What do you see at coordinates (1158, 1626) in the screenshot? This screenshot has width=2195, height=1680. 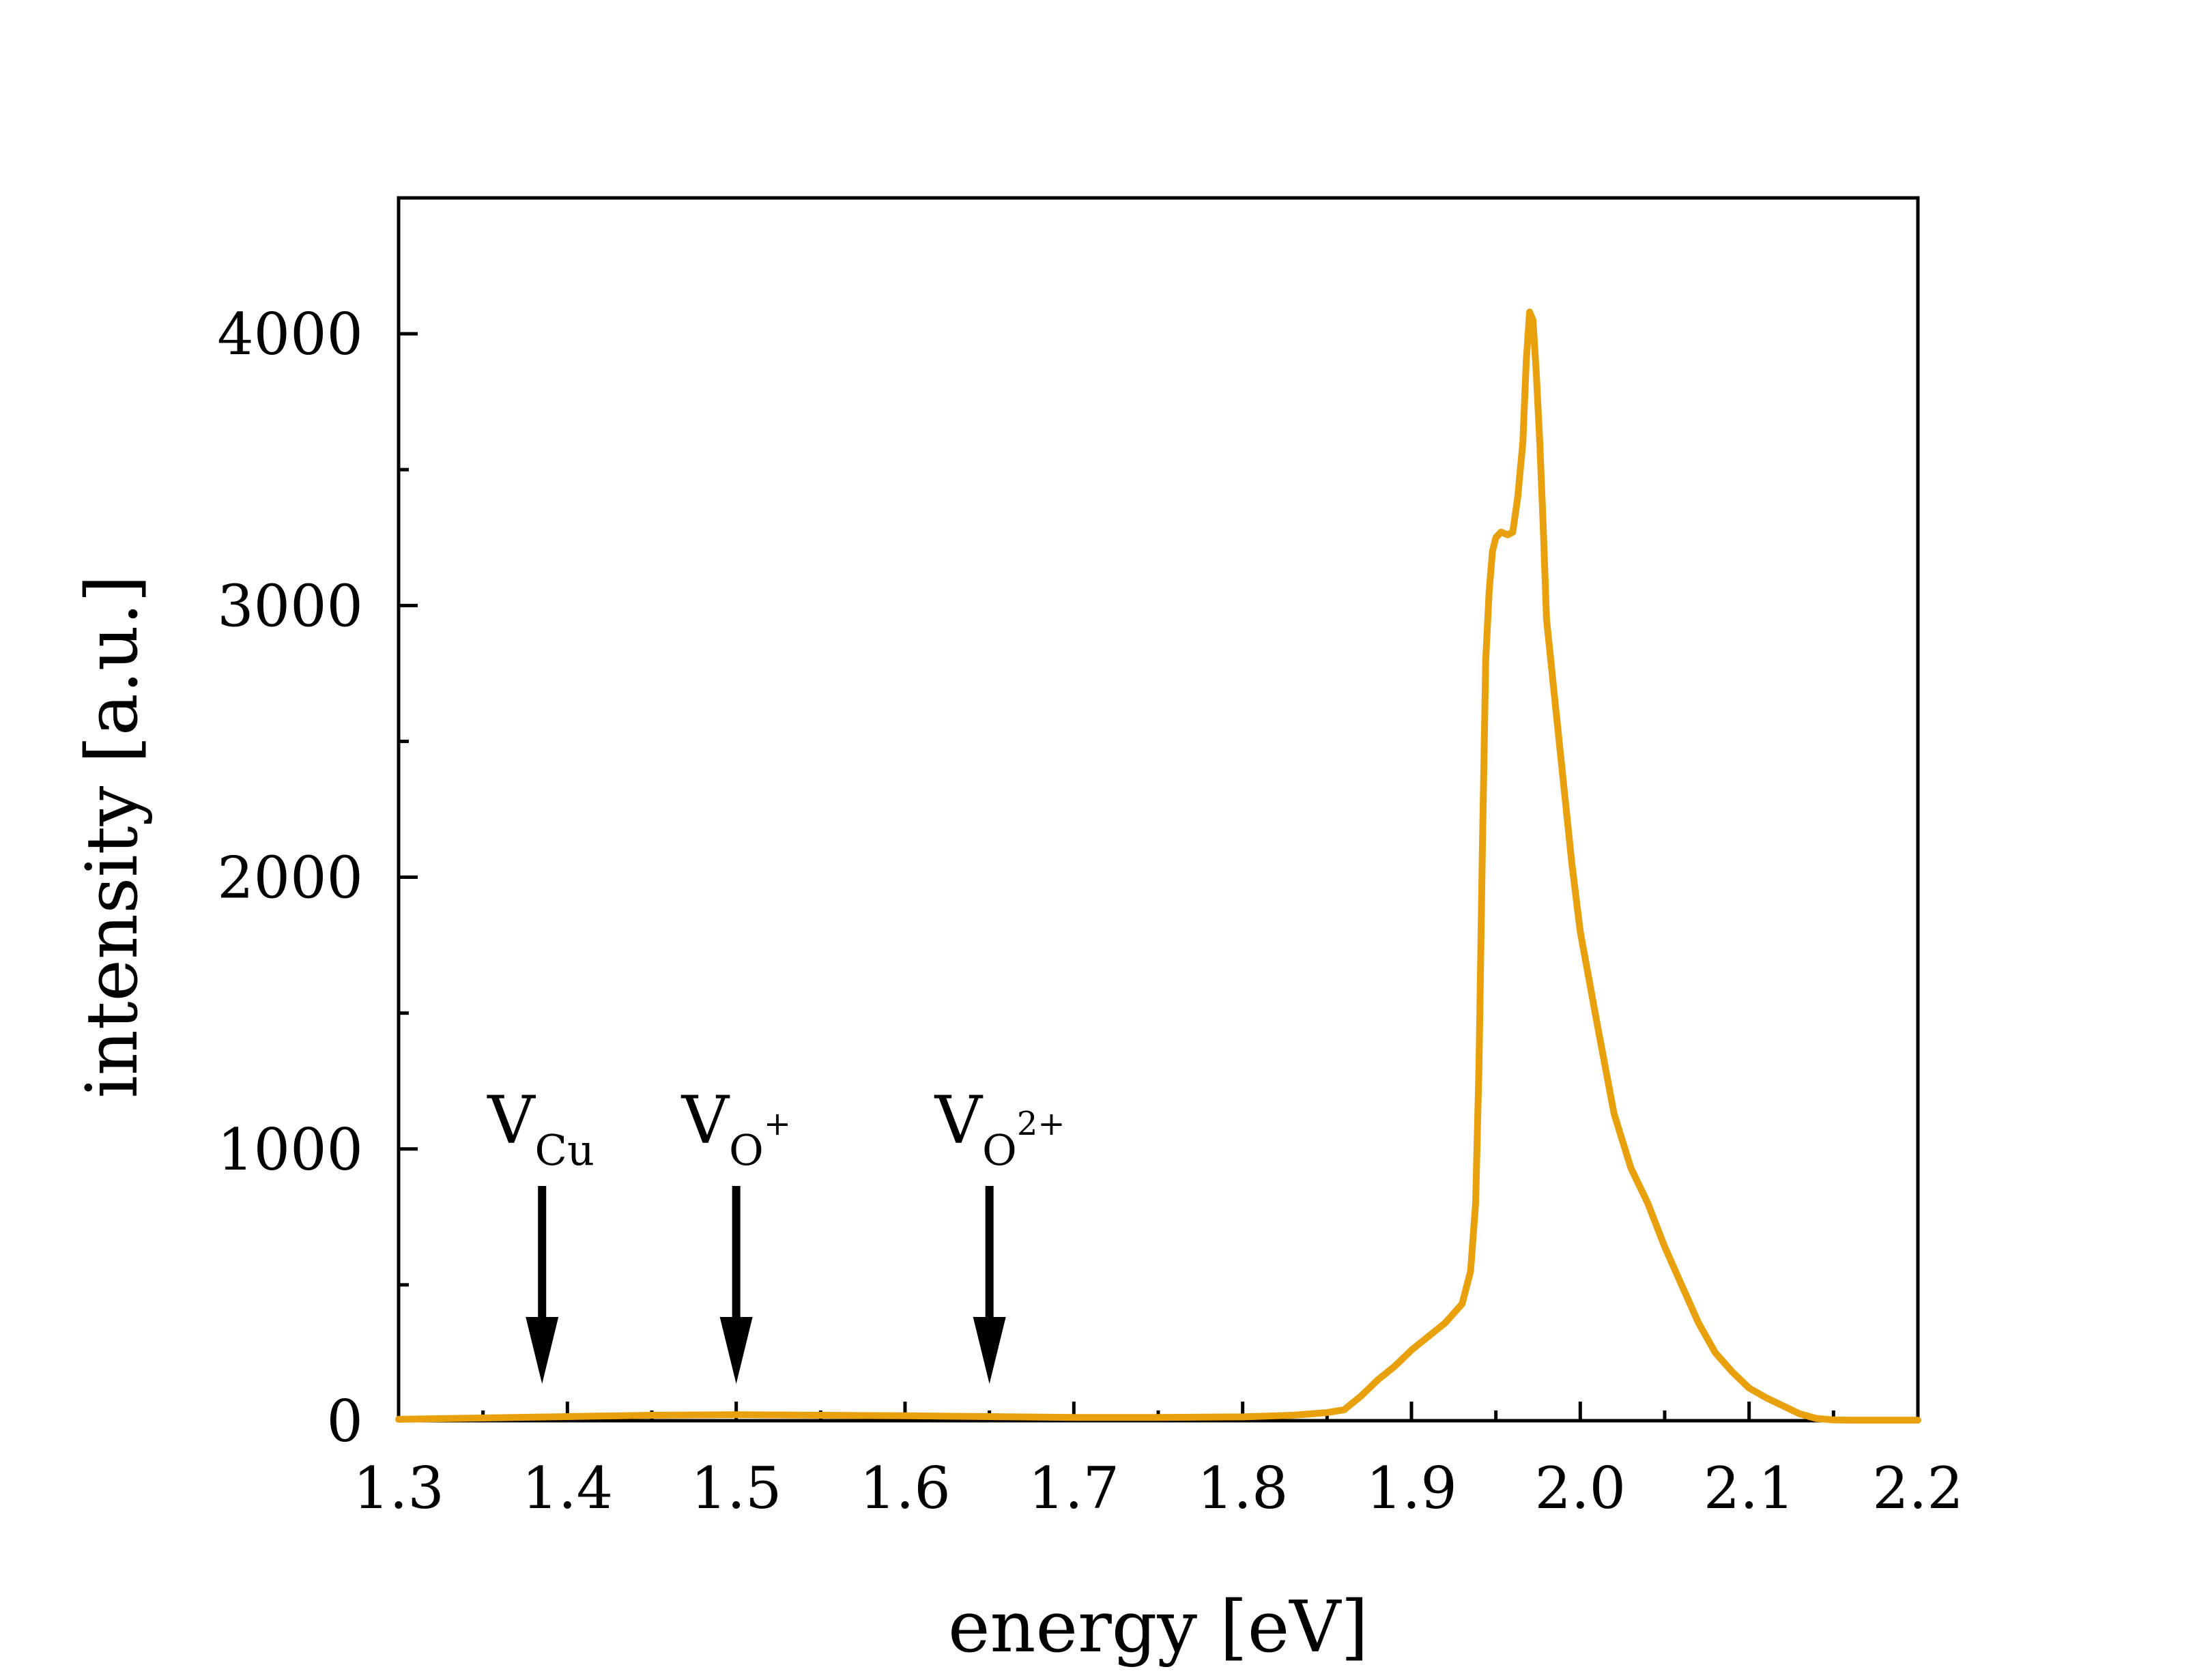 I see `x-axis-title: energy [eV]` at bounding box center [1158, 1626].